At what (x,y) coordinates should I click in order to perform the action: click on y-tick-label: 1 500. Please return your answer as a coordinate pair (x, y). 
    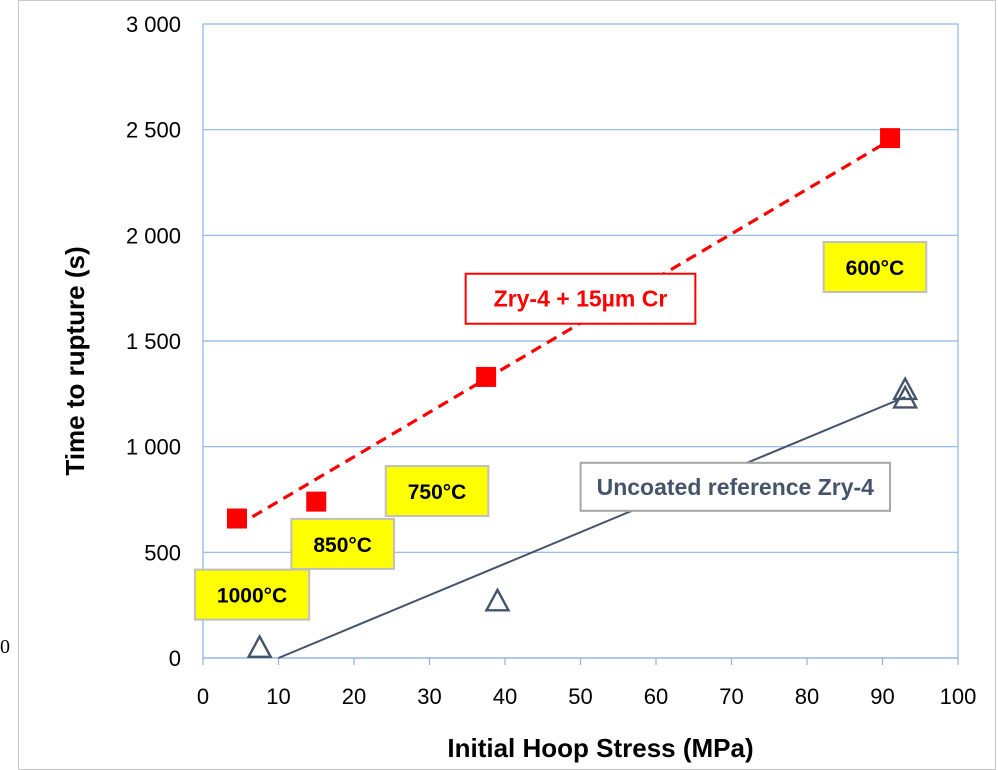
    Looking at the image, I should click on (153, 341).